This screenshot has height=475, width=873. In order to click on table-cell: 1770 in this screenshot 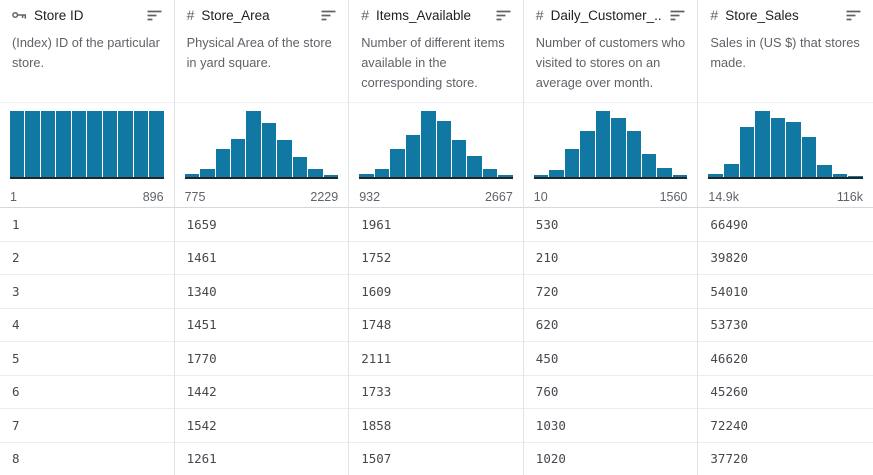, I will do `click(261, 359)`.